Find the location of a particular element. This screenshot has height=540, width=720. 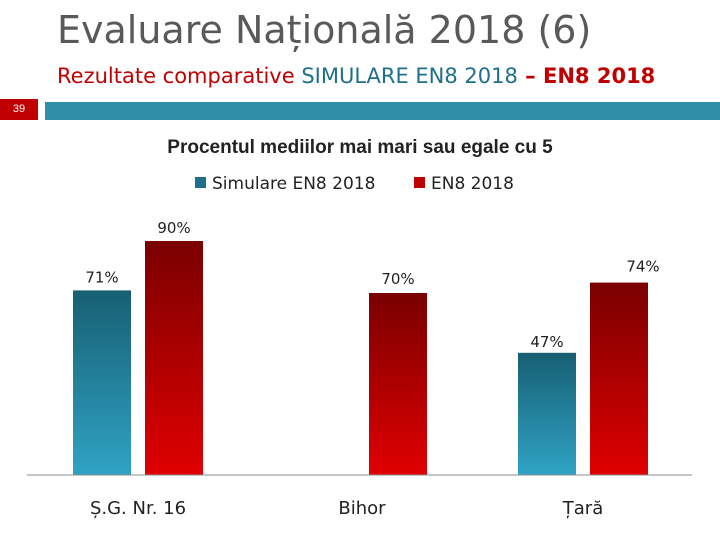

header-band is located at coordinates (382, 111).